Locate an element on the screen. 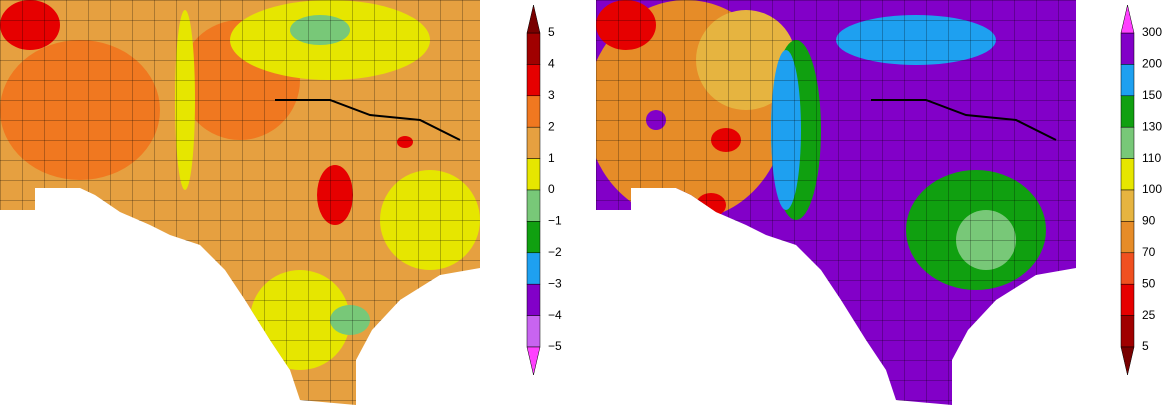  legend-label: 0 is located at coordinates (551, 189).